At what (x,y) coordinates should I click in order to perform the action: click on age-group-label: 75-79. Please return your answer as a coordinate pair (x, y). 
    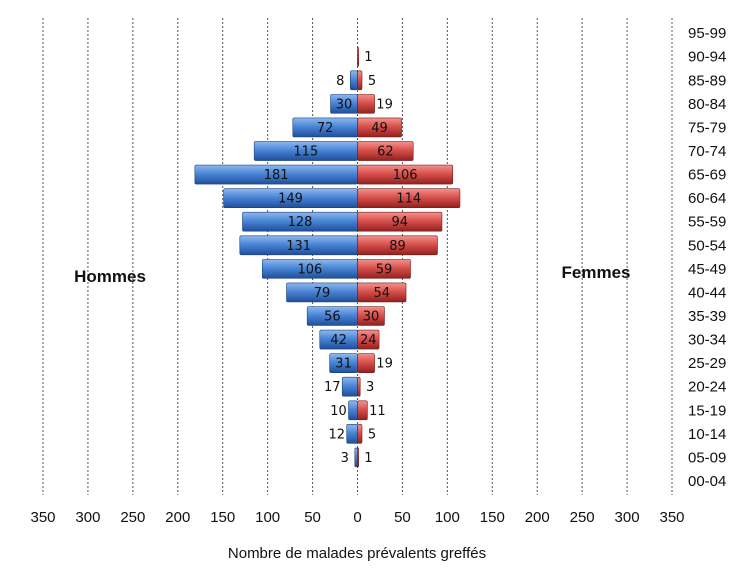
    Looking at the image, I should click on (707, 127).